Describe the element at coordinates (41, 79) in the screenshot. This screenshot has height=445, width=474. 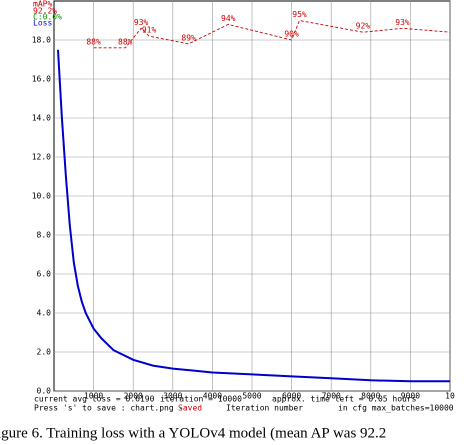
I see `y-tick-label: 16.0` at that location.